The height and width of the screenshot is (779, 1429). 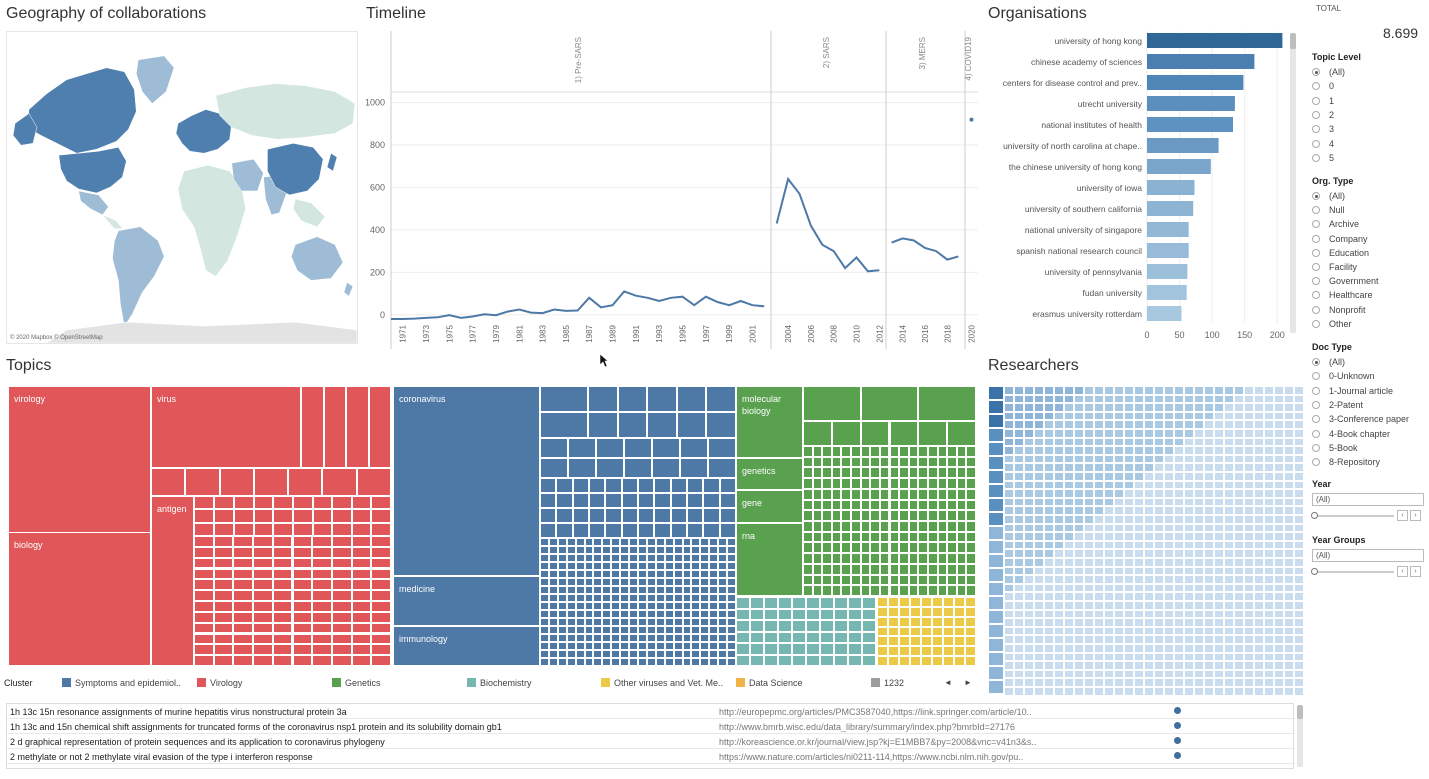 I want to click on filter-option-doc-type: 8-Repository, so click(x=1346, y=462).